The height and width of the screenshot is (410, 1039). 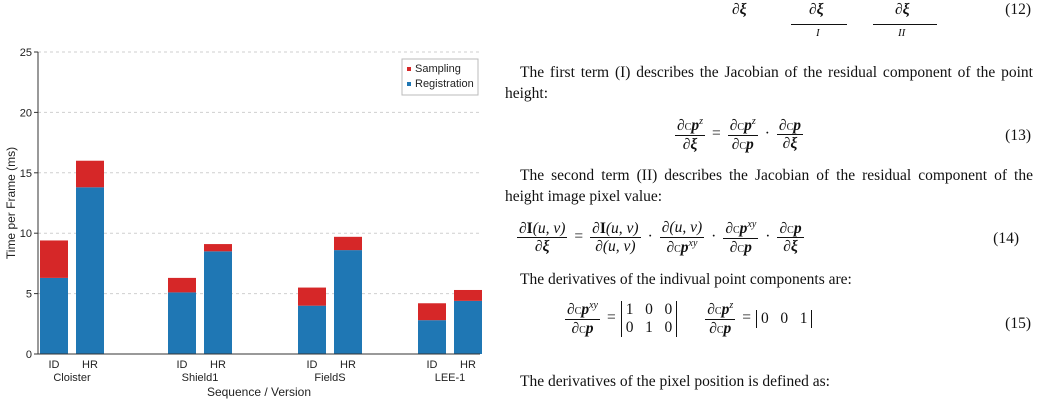 I want to click on bar-sampling-shield1-id, so click(x=182, y=285).